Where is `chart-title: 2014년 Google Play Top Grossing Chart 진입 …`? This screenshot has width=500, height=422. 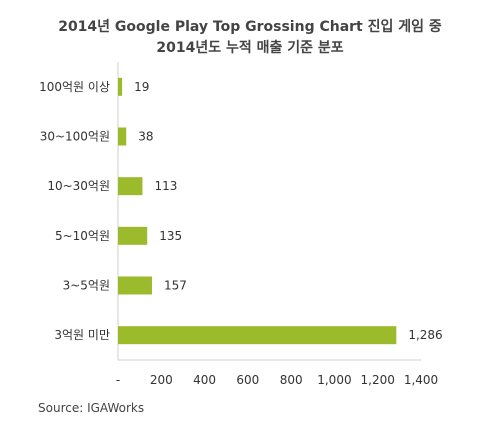 chart-title: 2014년 Google Play Top Grossing Chart 진입 … is located at coordinates (250, 27).